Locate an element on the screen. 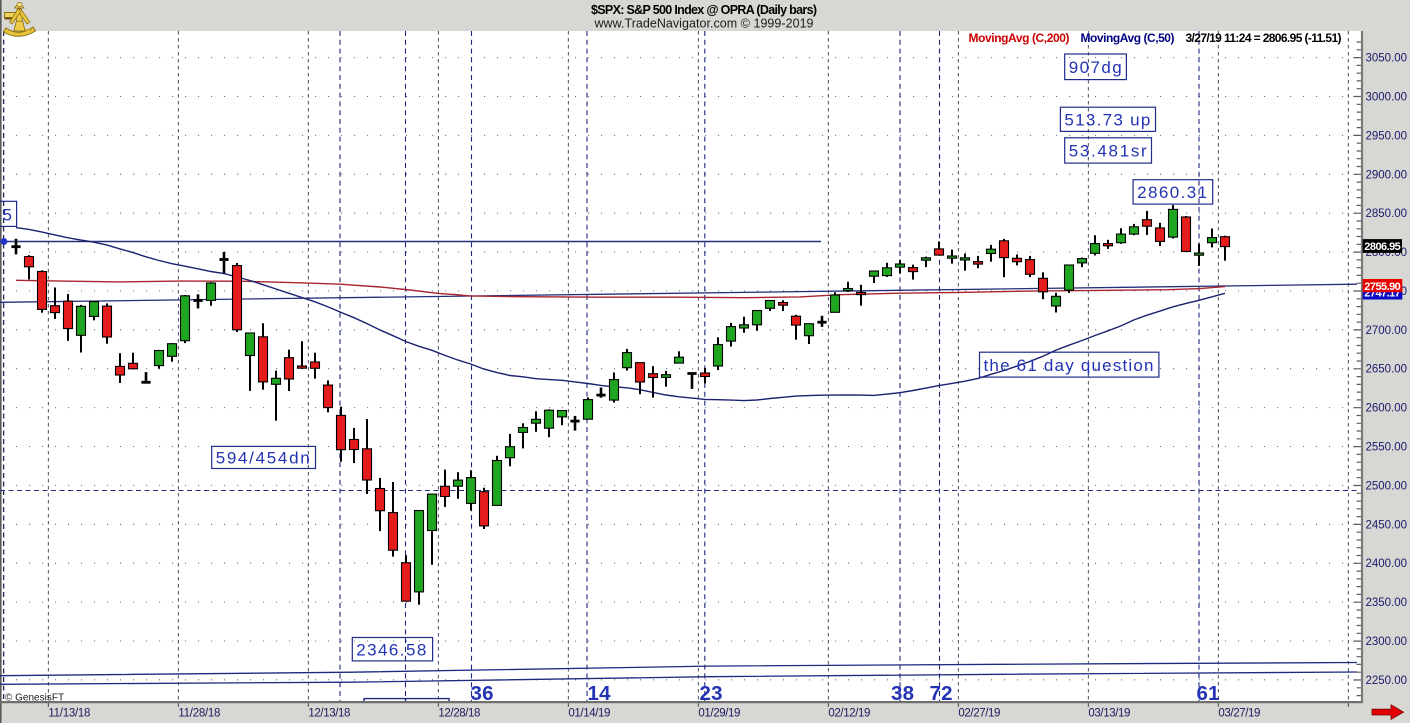  svg-text: 11/13/18 is located at coordinates (69, 714).